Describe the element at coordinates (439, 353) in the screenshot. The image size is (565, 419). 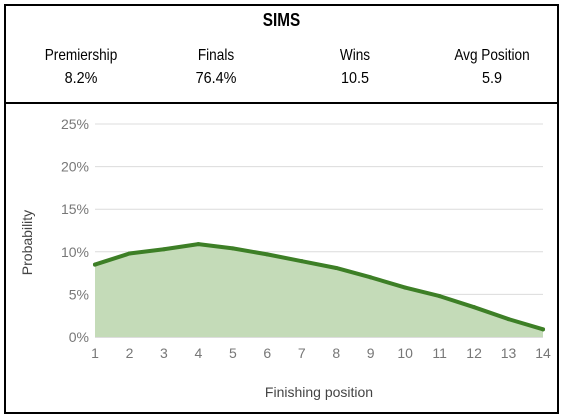
I see `x-tick-label: 11` at that location.